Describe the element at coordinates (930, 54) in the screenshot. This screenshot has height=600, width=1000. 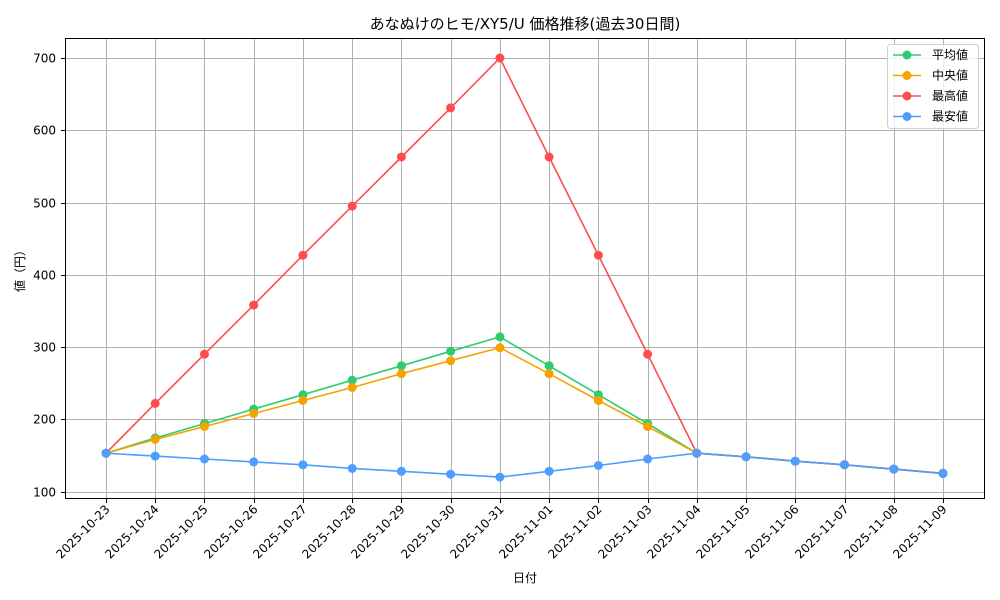
I see `legend-item: 平均値` at that location.